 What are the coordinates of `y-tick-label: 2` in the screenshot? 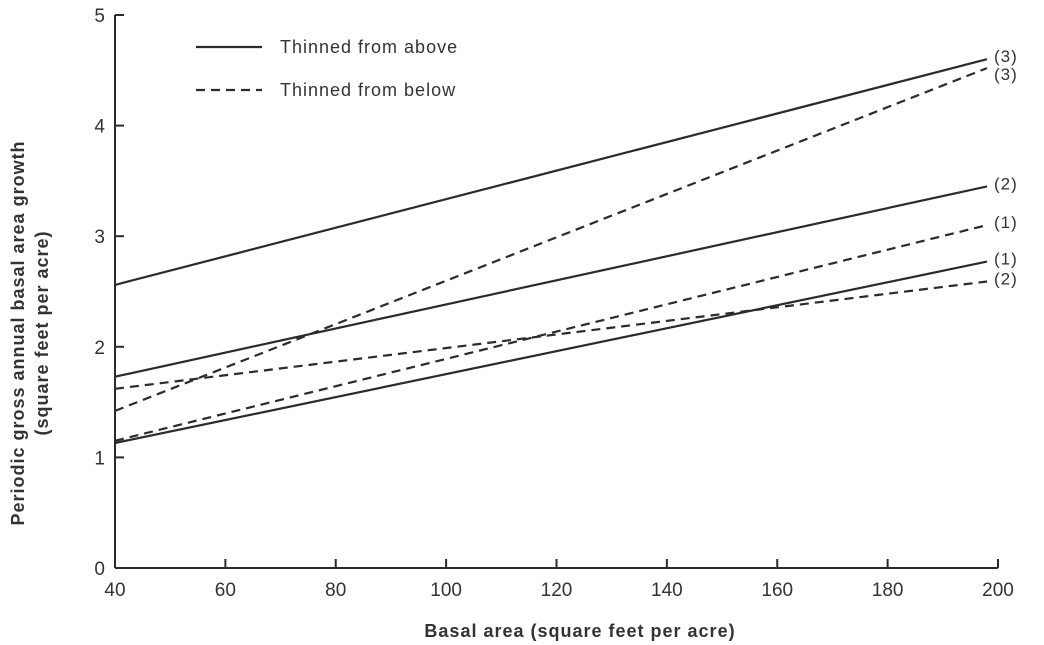 It's located at (99, 348).